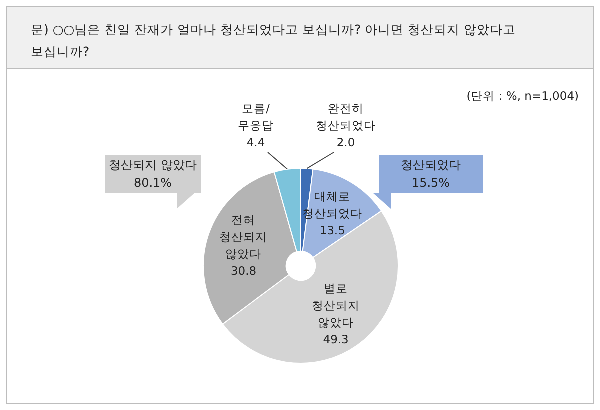 The height and width of the screenshot is (410, 600). Describe the element at coordinates (243, 271) in the screenshot. I see `data-label: 30.8` at that location.